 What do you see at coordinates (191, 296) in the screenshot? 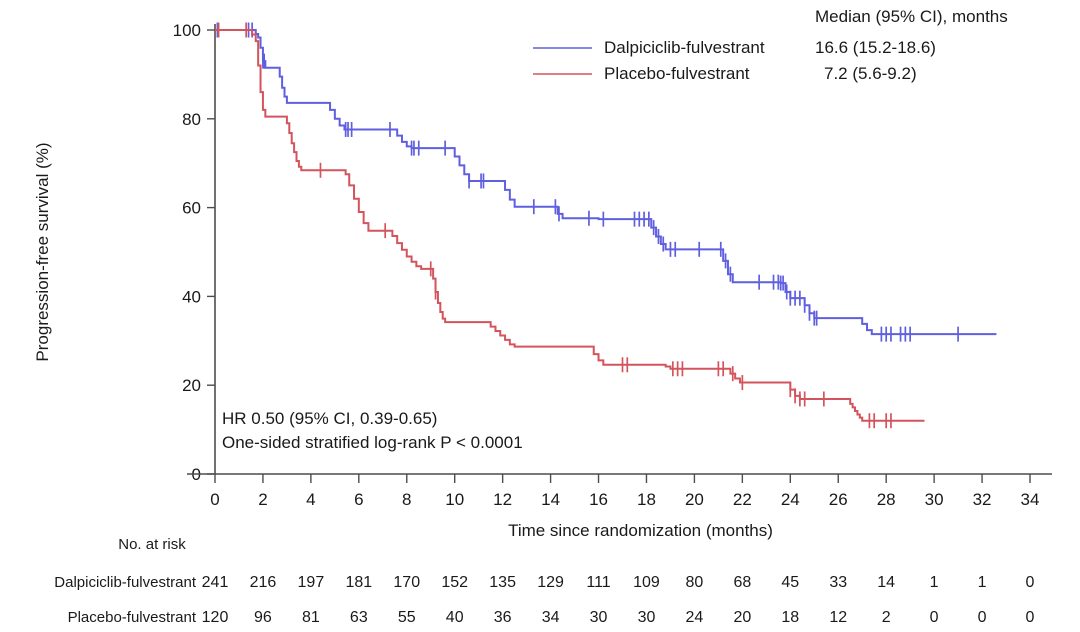
I see `y-tick-label: 40` at bounding box center [191, 296].